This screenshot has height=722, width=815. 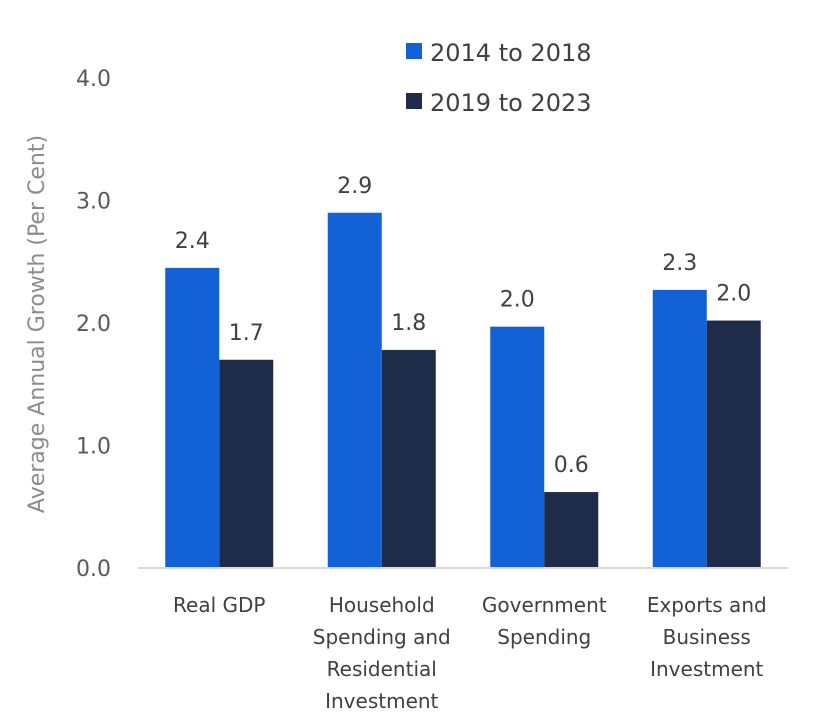 I want to click on y-axis-ticks: 0.0 1.0 2.0 3.0 4.0, so click(x=93, y=324).